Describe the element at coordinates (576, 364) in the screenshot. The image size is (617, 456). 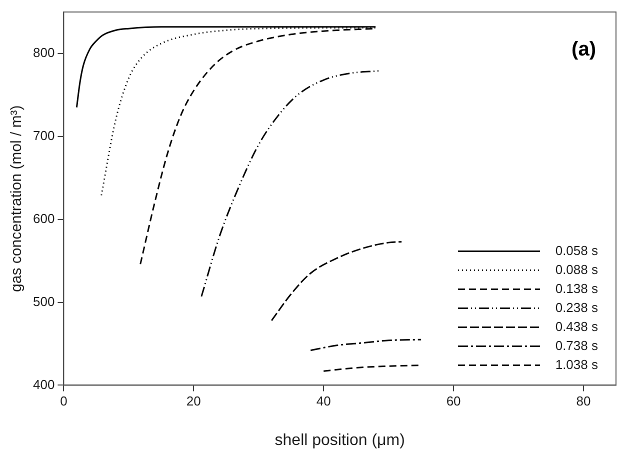
I see `text: 1.038 s` at that location.